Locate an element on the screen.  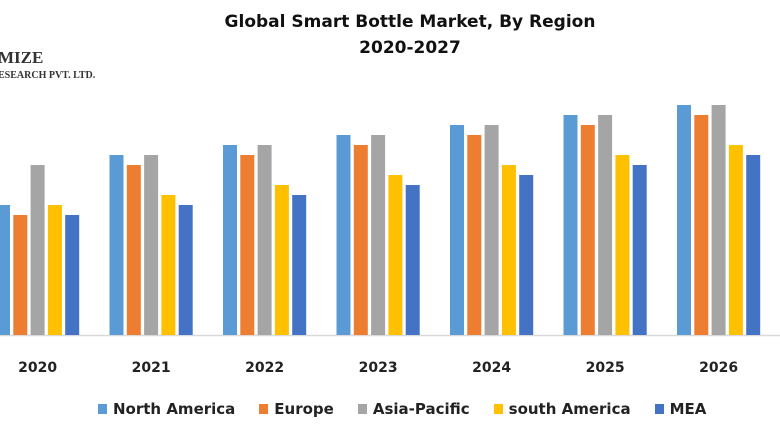
bar-europe-2026 is located at coordinates (701, 225).